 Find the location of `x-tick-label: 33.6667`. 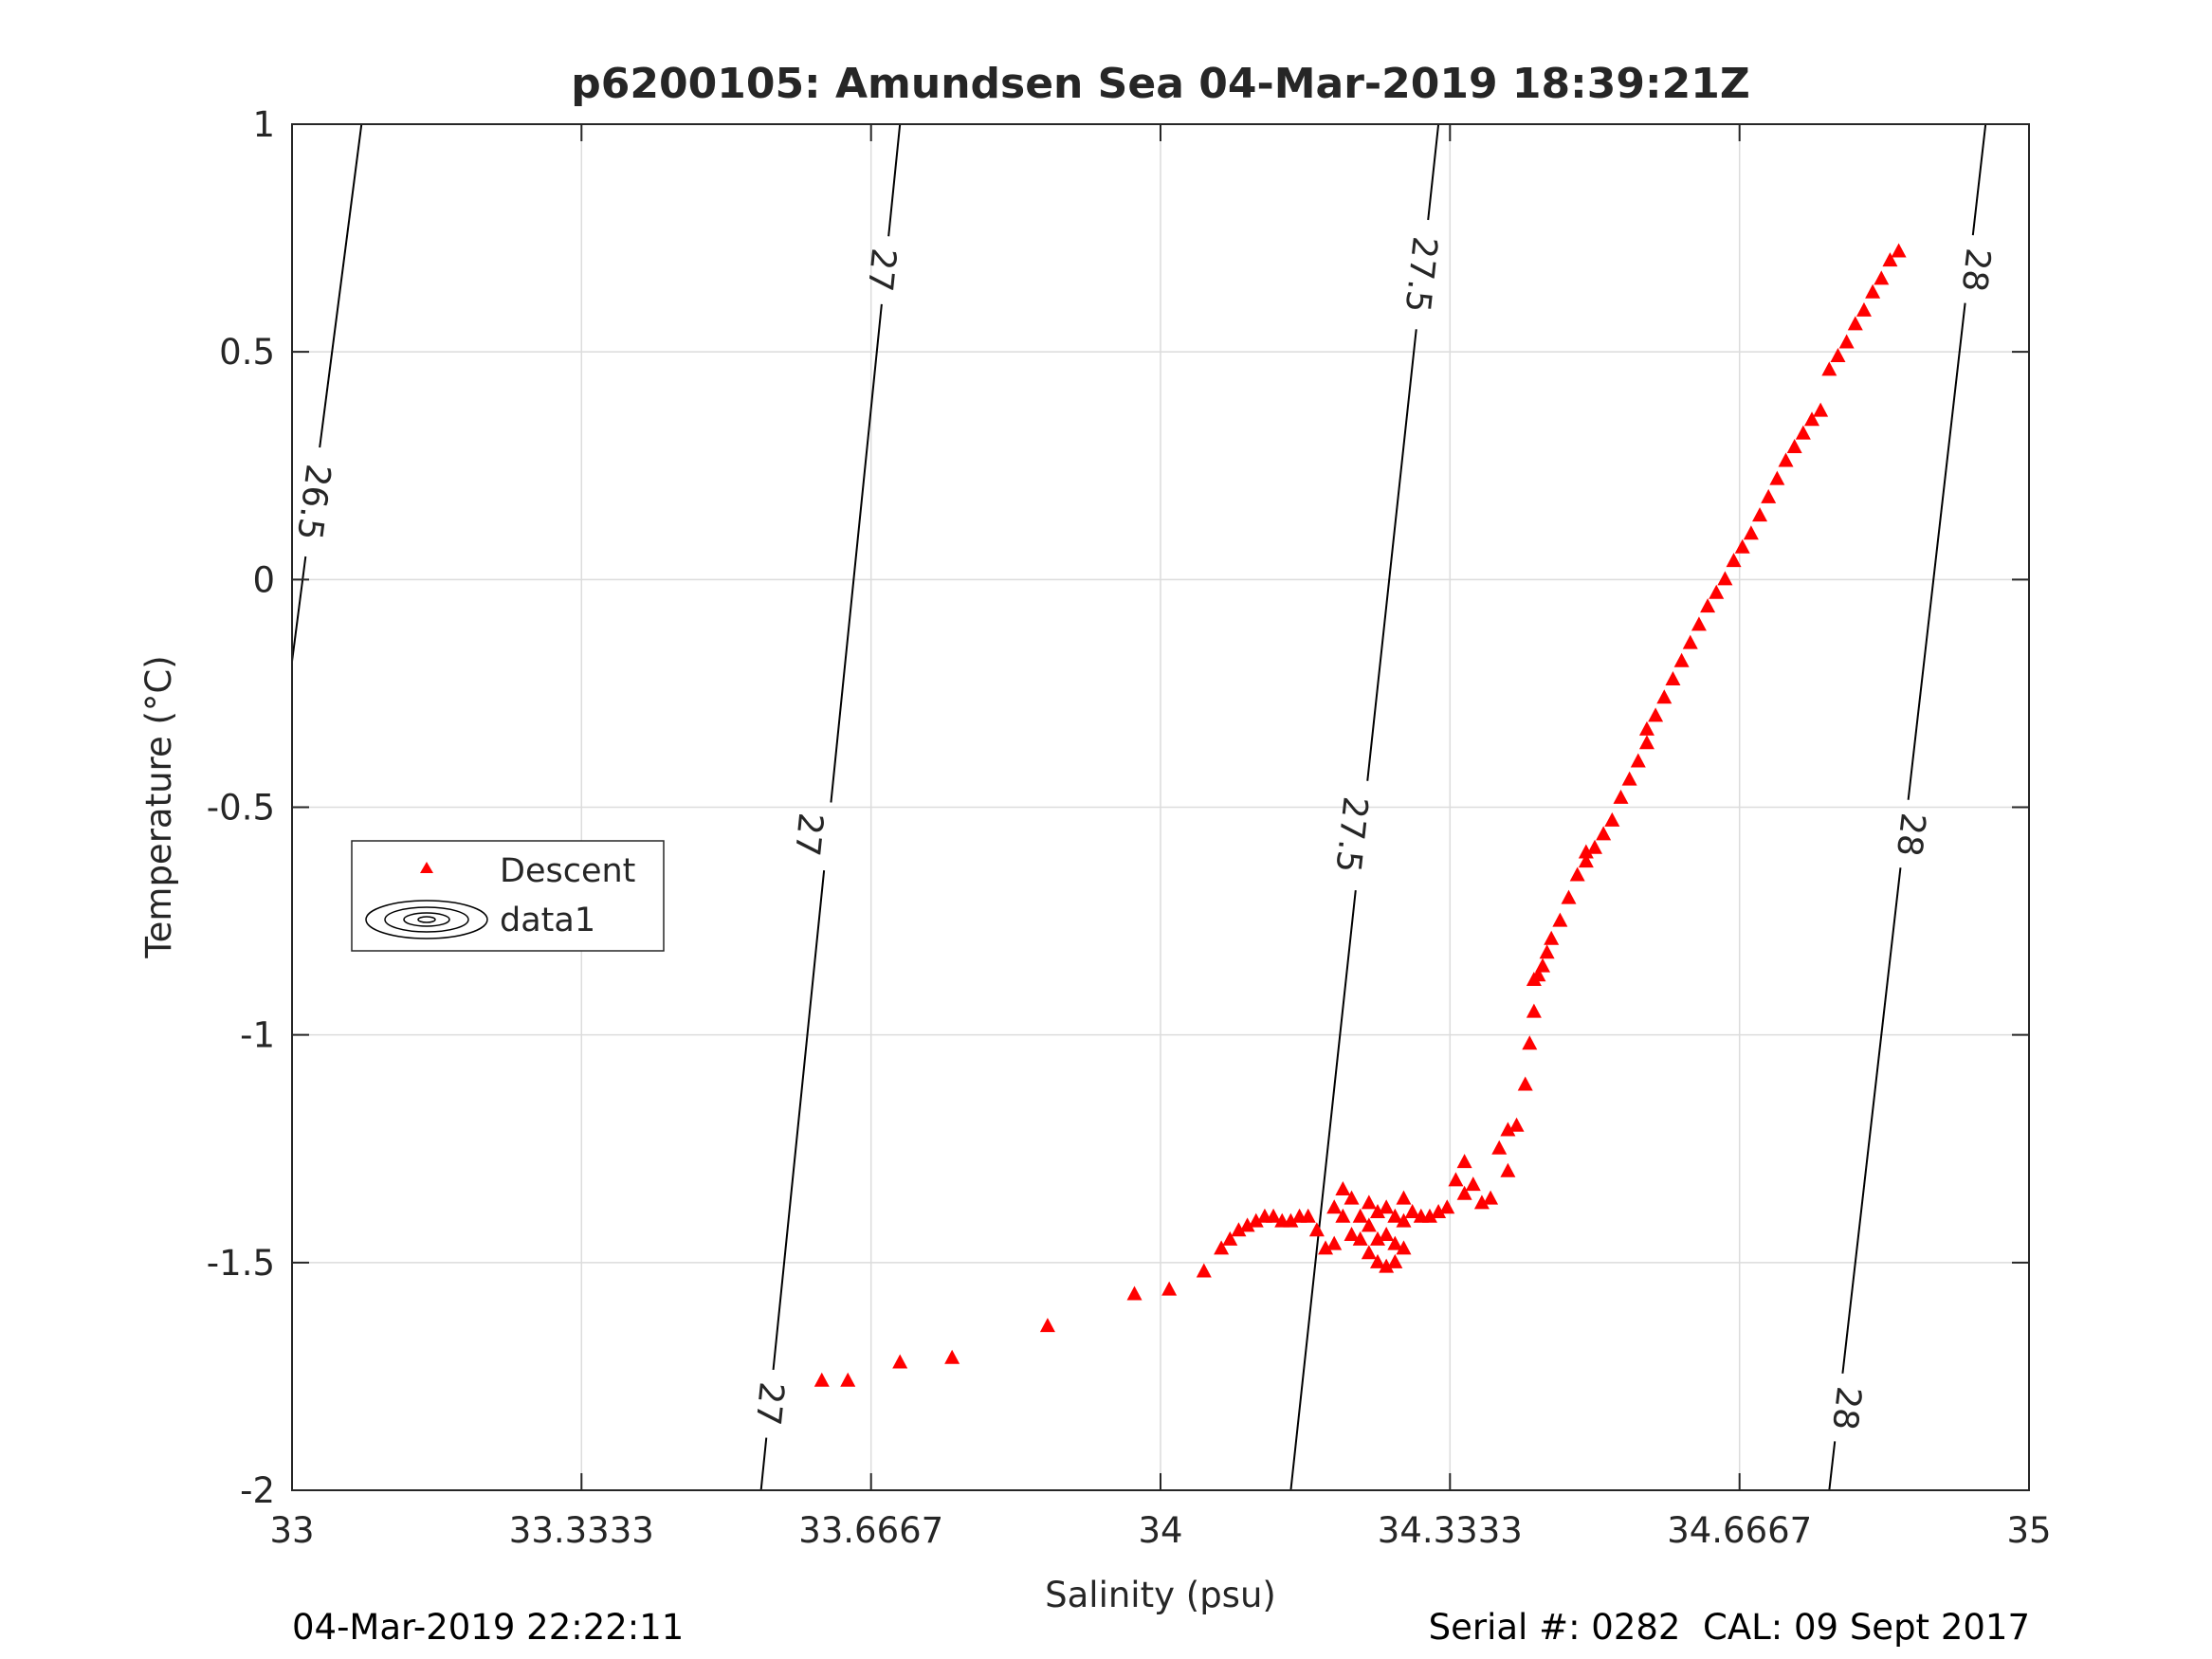

x-tick-label: 33.6667 is located at coordinates (870, 1530).